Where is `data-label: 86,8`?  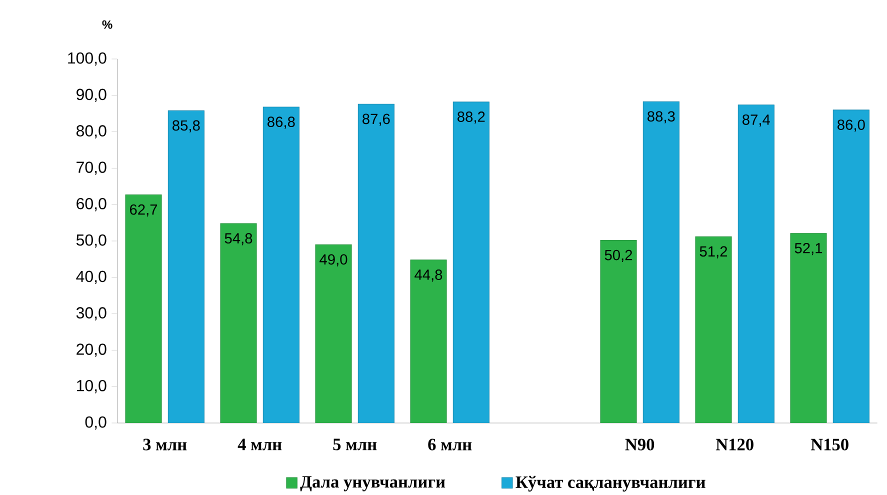 data-label: 86,8 is located at coordinates (281, 122).